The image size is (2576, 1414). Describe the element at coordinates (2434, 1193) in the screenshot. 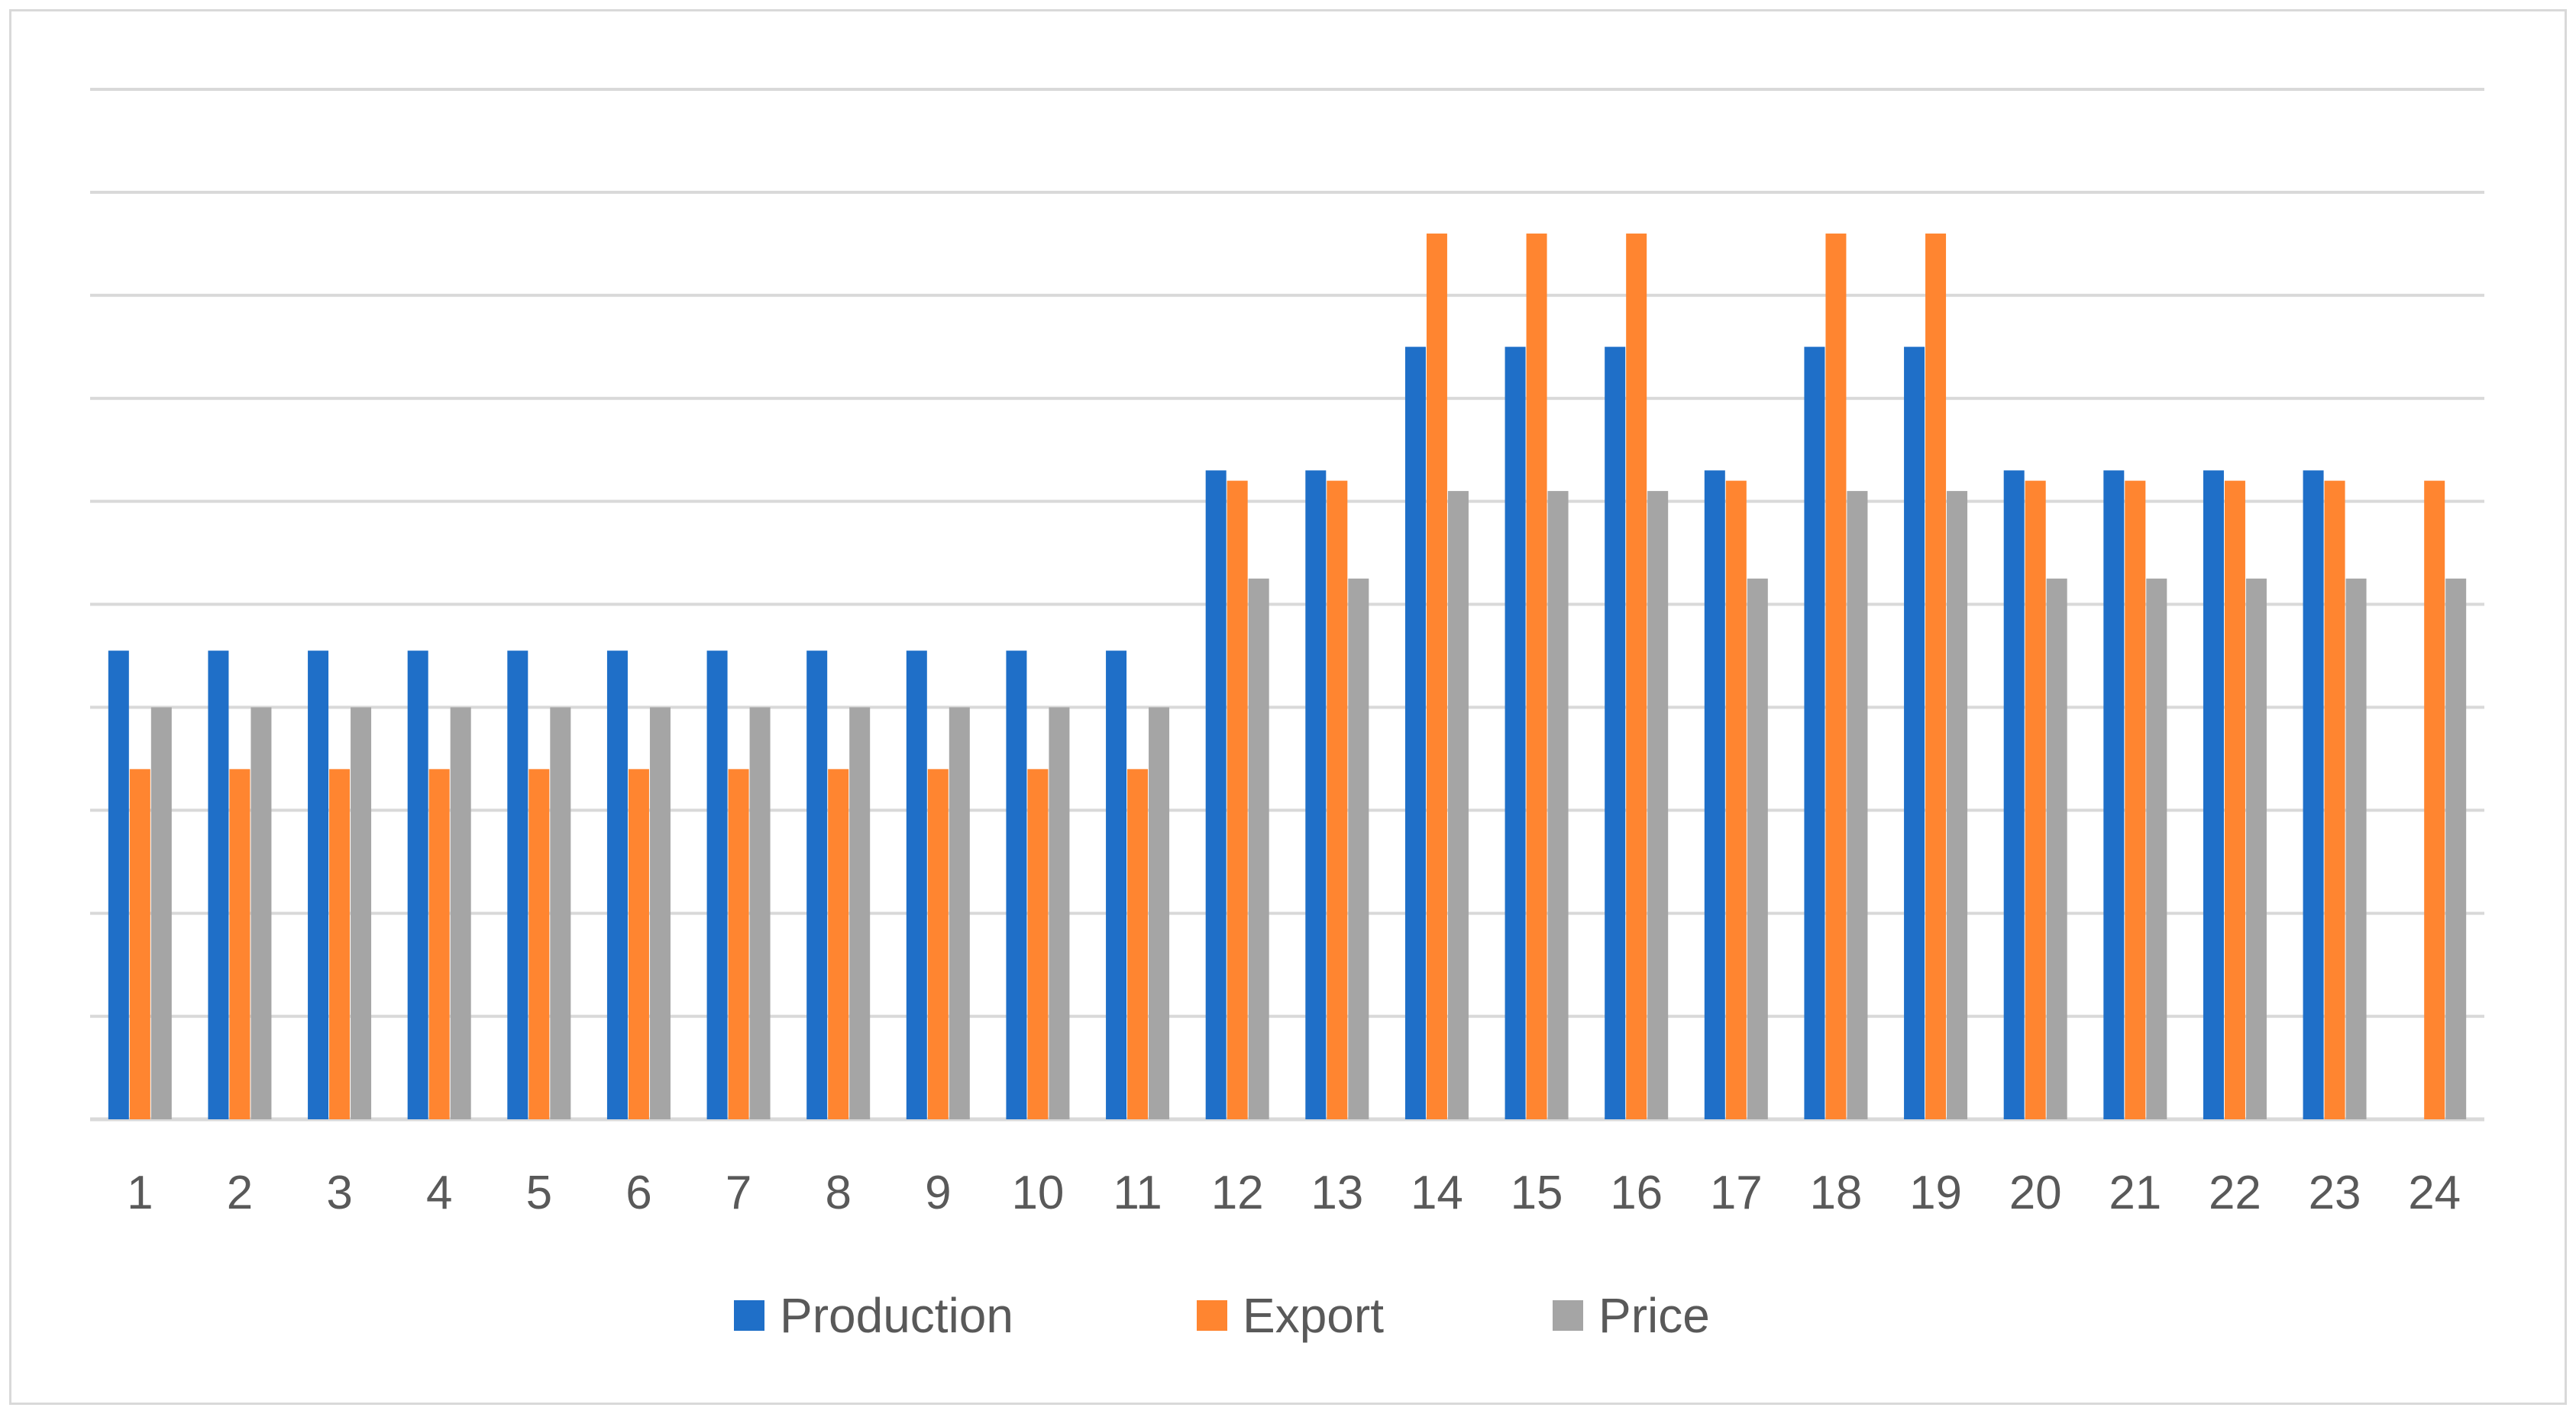

I see `x-tick-label-24: 24` at that location.